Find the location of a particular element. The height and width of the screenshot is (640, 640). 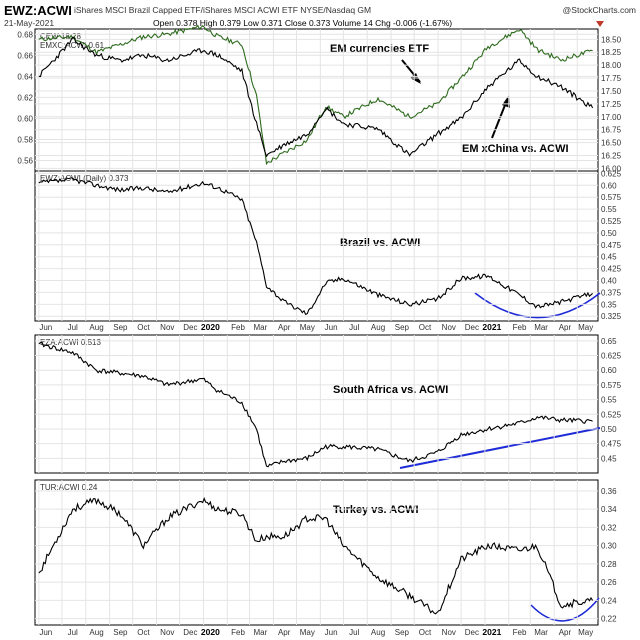

south_africa-y-tick-label: 0.45 is located at coordinates (609, 458).